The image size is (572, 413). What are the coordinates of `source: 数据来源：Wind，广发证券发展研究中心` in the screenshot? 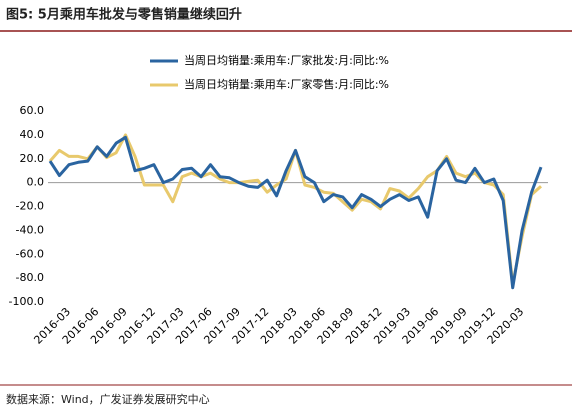 It's located at (108, 399).